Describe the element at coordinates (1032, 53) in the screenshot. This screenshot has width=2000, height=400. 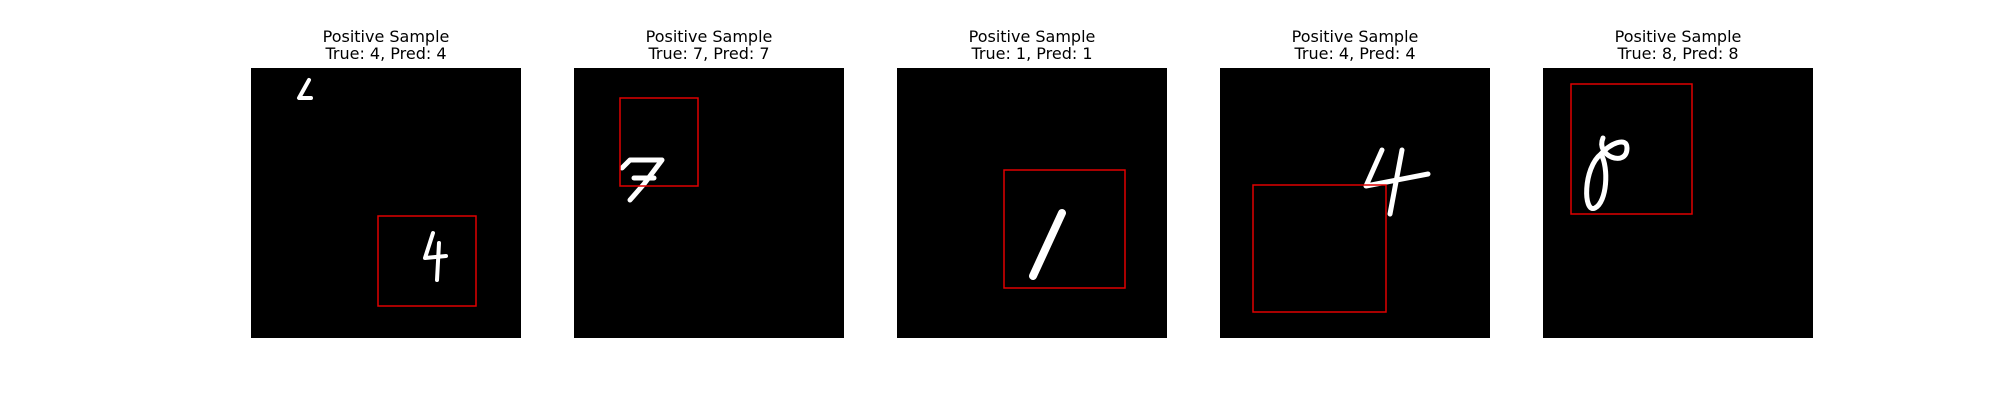
I see `sample-subtitle: True: 1, Pred: 1` at that location.